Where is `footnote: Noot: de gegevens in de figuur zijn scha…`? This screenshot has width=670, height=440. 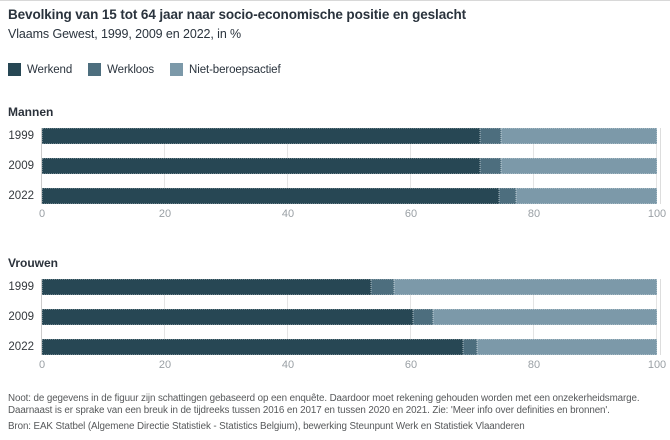 footnote: Noot: de gegevens in de figuur zijn scha… is located at coordinates (337, 404).